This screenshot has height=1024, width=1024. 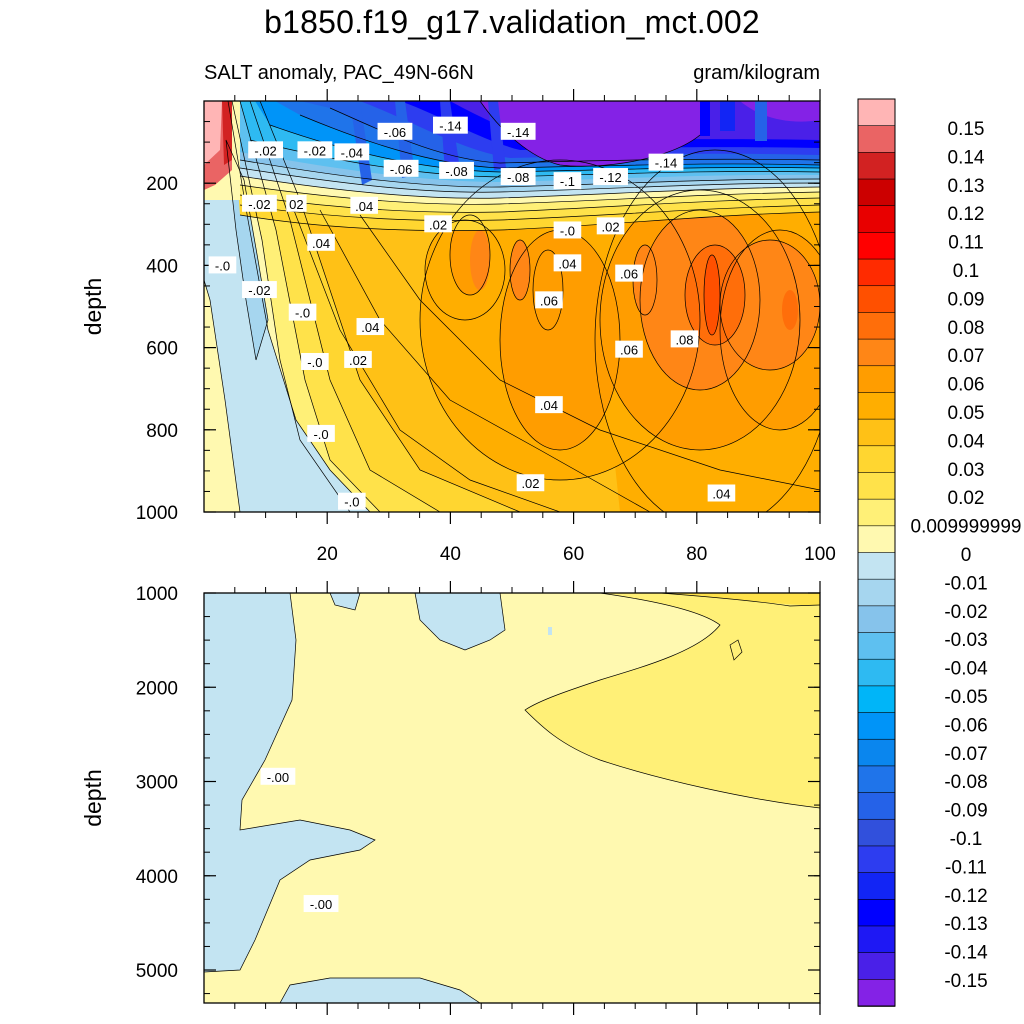 I want to click on colorbar-label: -0.01, so click(x=965, y=583).